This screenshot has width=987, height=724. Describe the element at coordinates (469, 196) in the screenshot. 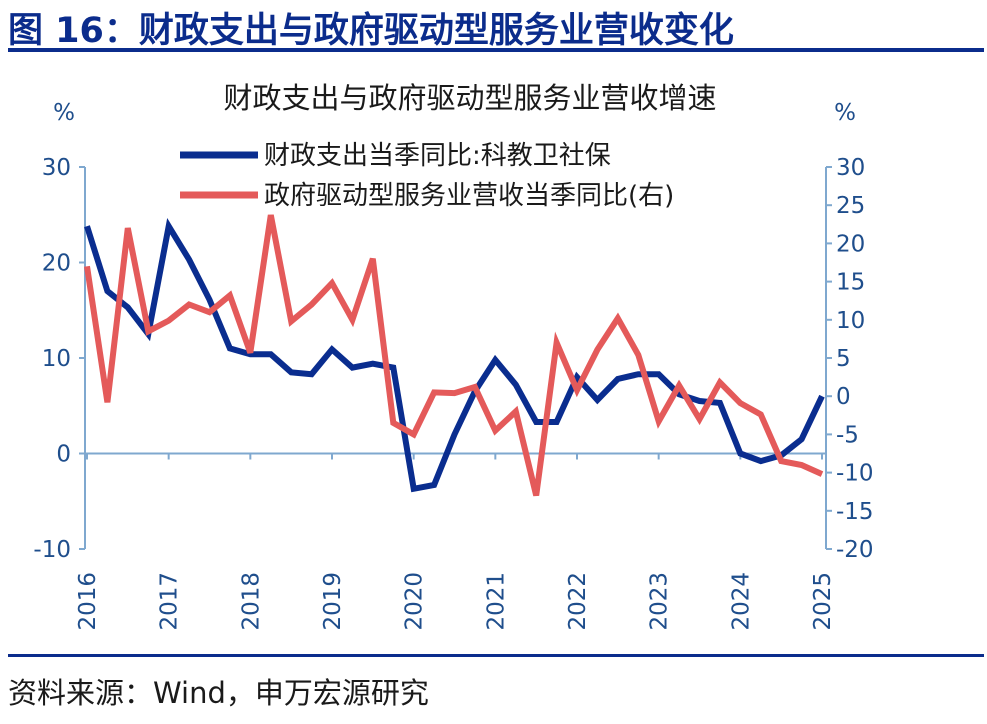

I see `legend-label-service: 政府驱动型服务业营收当季同比(右)` at that location.